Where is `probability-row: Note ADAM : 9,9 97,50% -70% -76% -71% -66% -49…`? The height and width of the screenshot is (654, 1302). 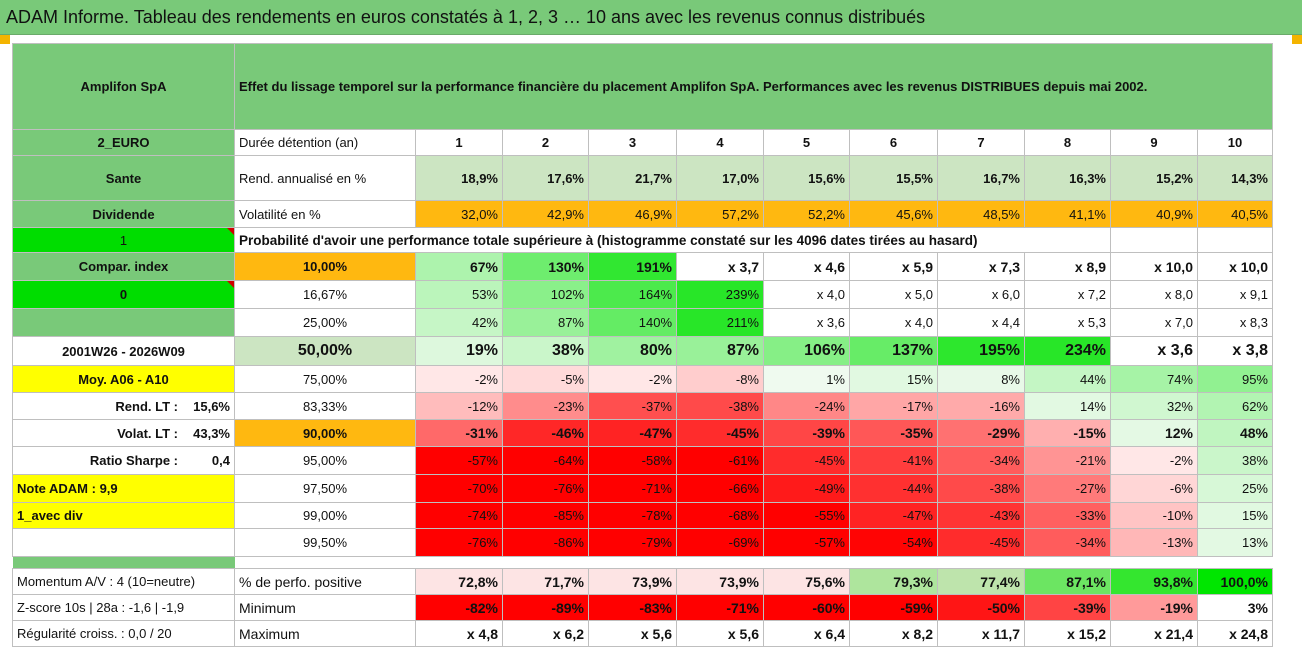
probability-row: Note ADAM : 9,9 97,50% -70% -76% -71% -66% -49… is located at coordinates (642, 488).